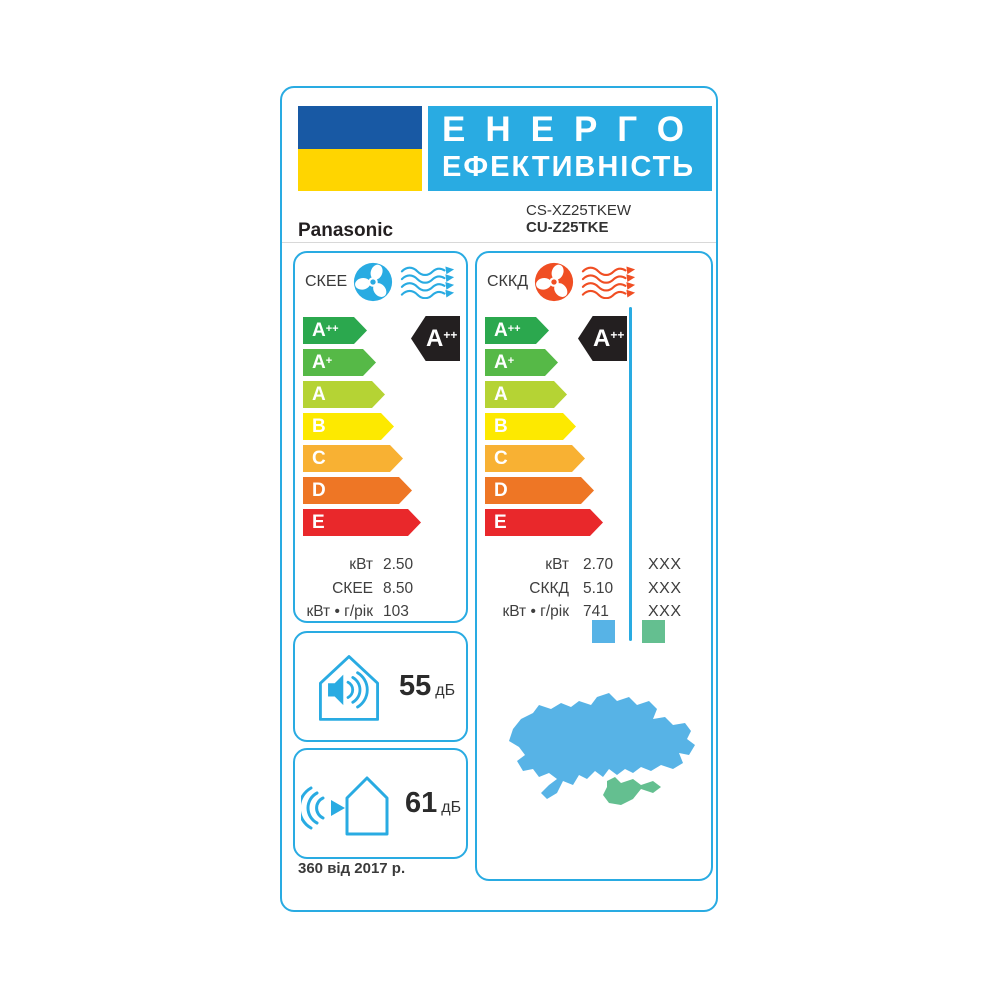 The image size is (1000, 1000). Describe the element at coordinates (380, 686) in the screenshot. I see `indoor-noise-box: 55 дБ` at that location.